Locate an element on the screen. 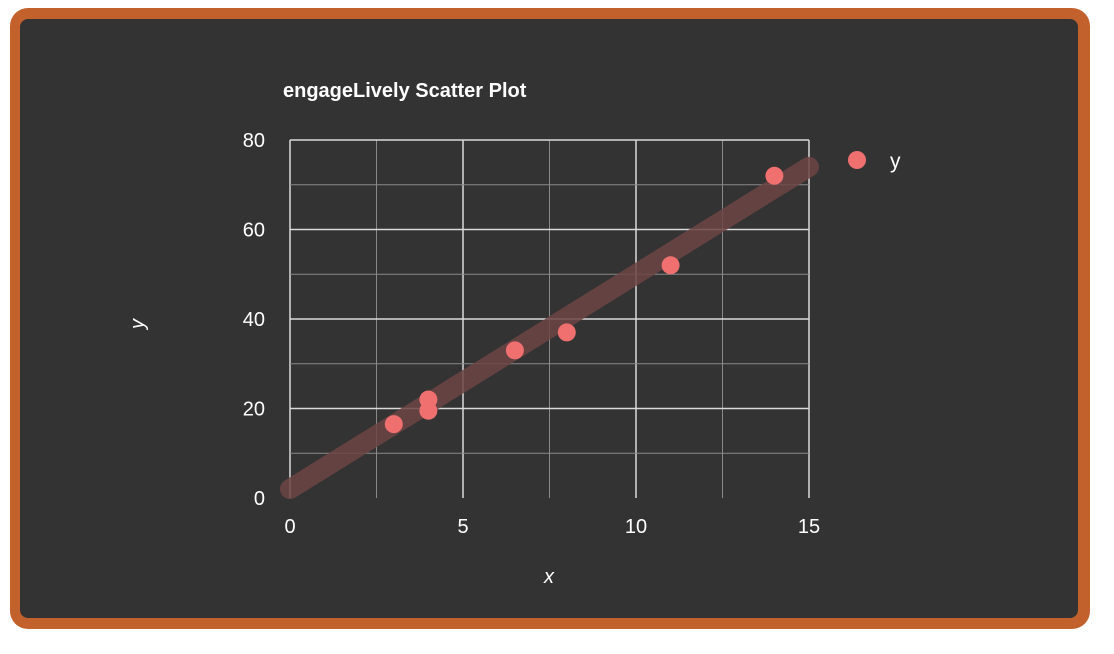 The height and width of the screenshot is (654, 1114). y-tick-label: 40 is located at coordinates (254, 320).